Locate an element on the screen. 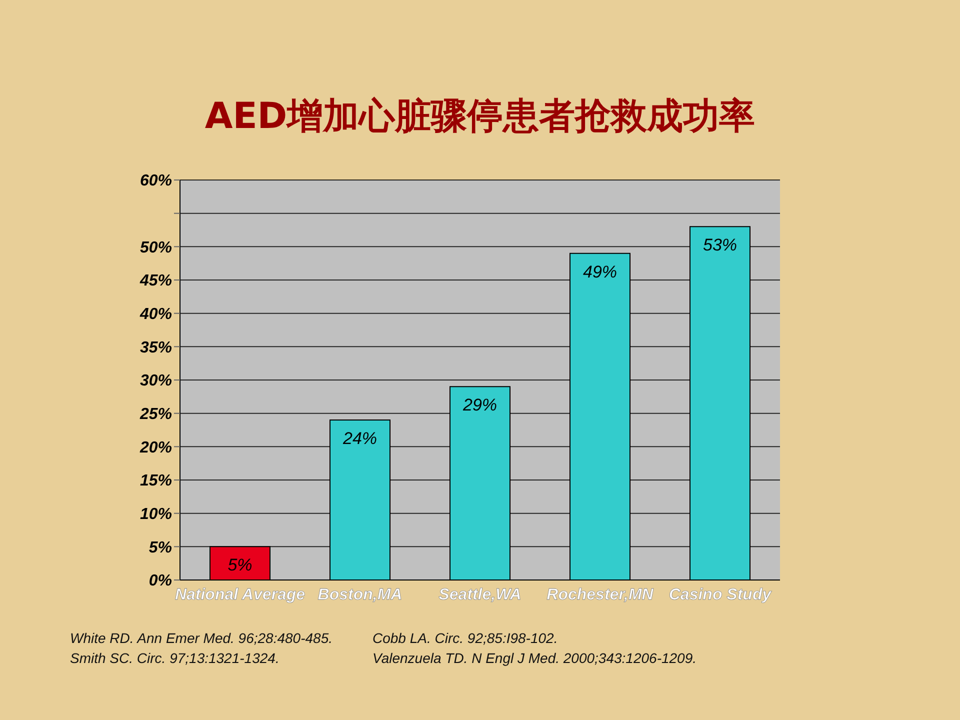  data-label: 24% is located at coordinates (360, 438).